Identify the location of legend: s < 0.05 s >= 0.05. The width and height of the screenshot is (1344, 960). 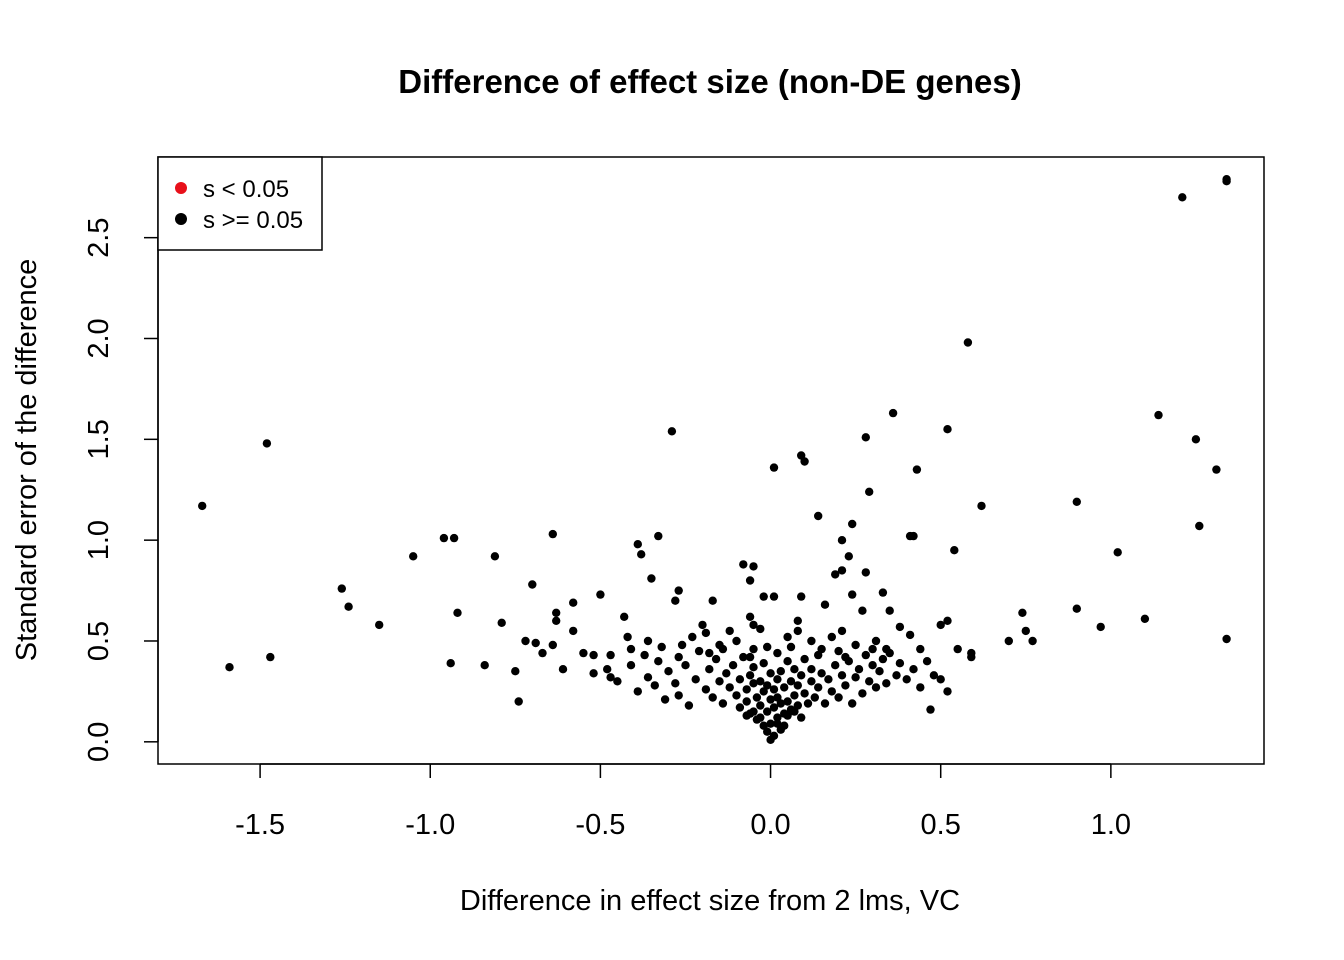
(240, 203).